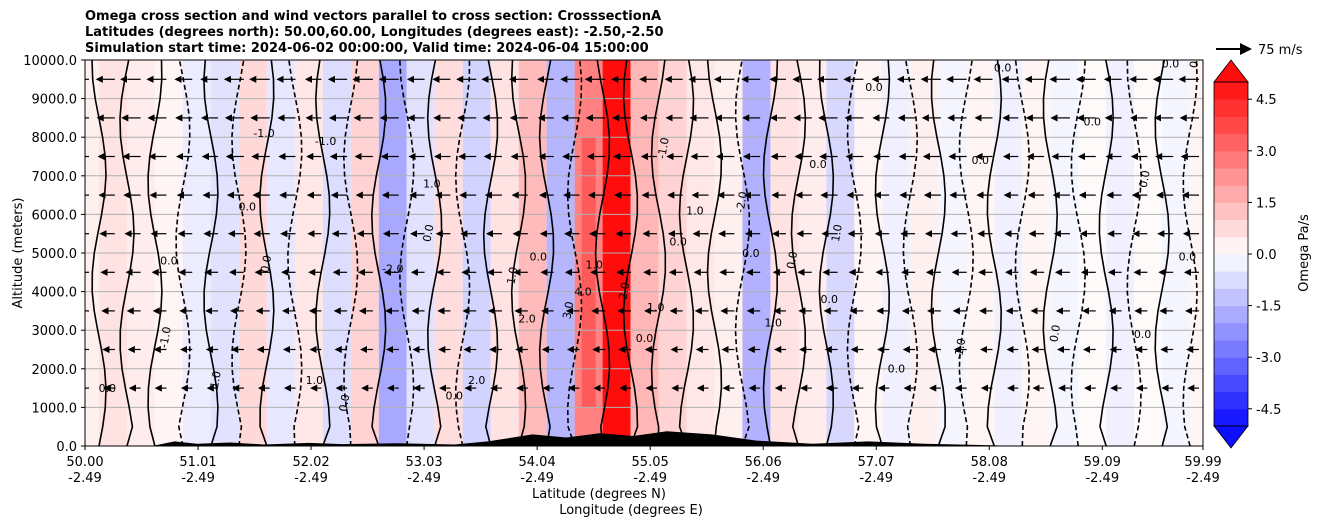 The height and width of the screenshot is (526, 1320). I want to click on colorbar-tick-label: -3.0, so click(1268, 358).